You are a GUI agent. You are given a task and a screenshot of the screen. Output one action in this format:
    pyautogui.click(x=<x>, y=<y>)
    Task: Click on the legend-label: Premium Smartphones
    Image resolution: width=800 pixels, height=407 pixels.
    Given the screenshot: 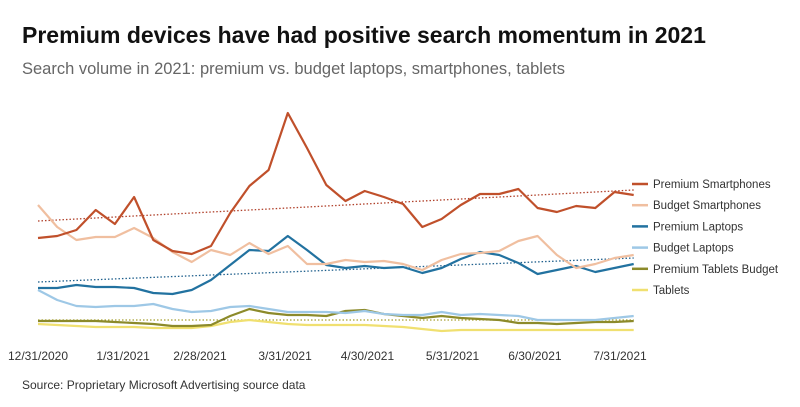 What is the action you would take?
    pyautogui.click(x=712, y=185)
    